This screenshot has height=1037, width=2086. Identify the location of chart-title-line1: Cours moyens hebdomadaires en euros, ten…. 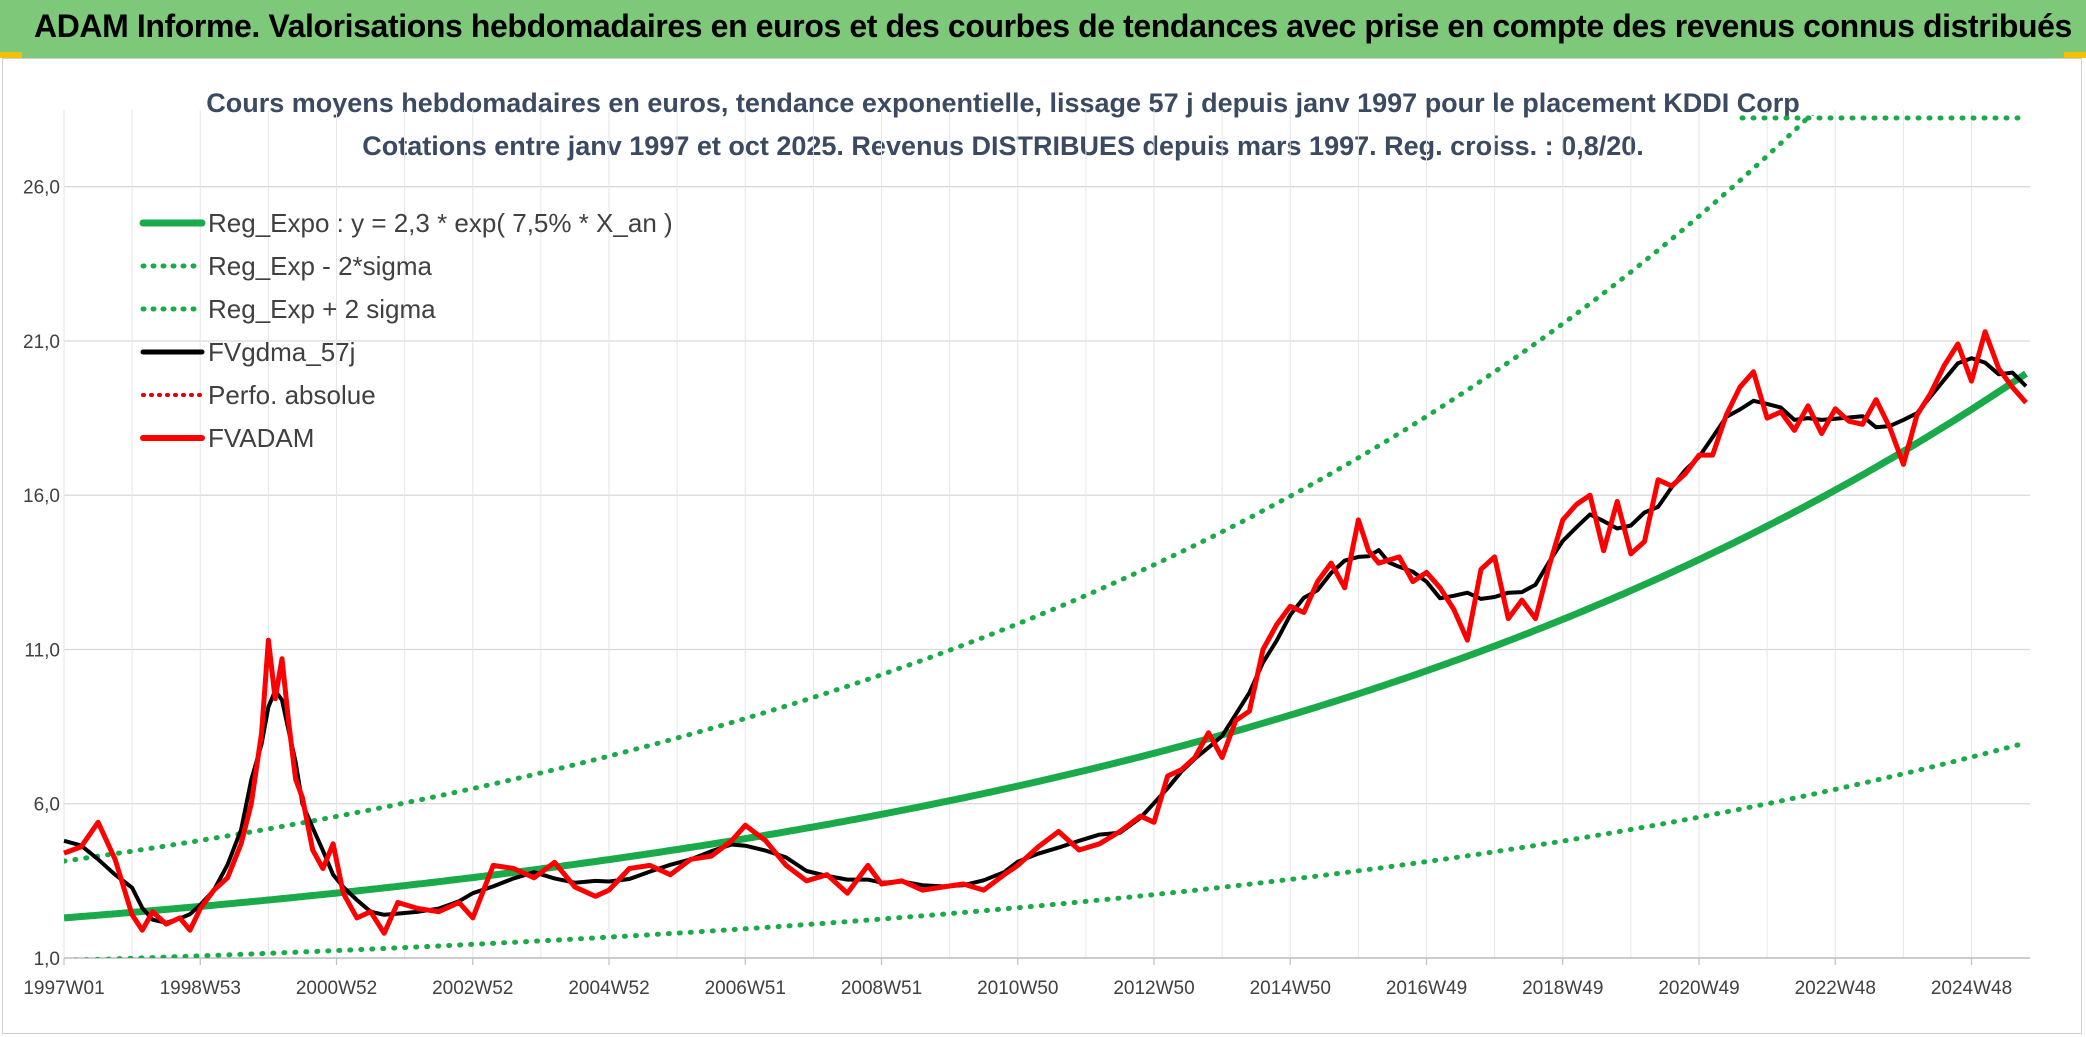
(1003, 103).